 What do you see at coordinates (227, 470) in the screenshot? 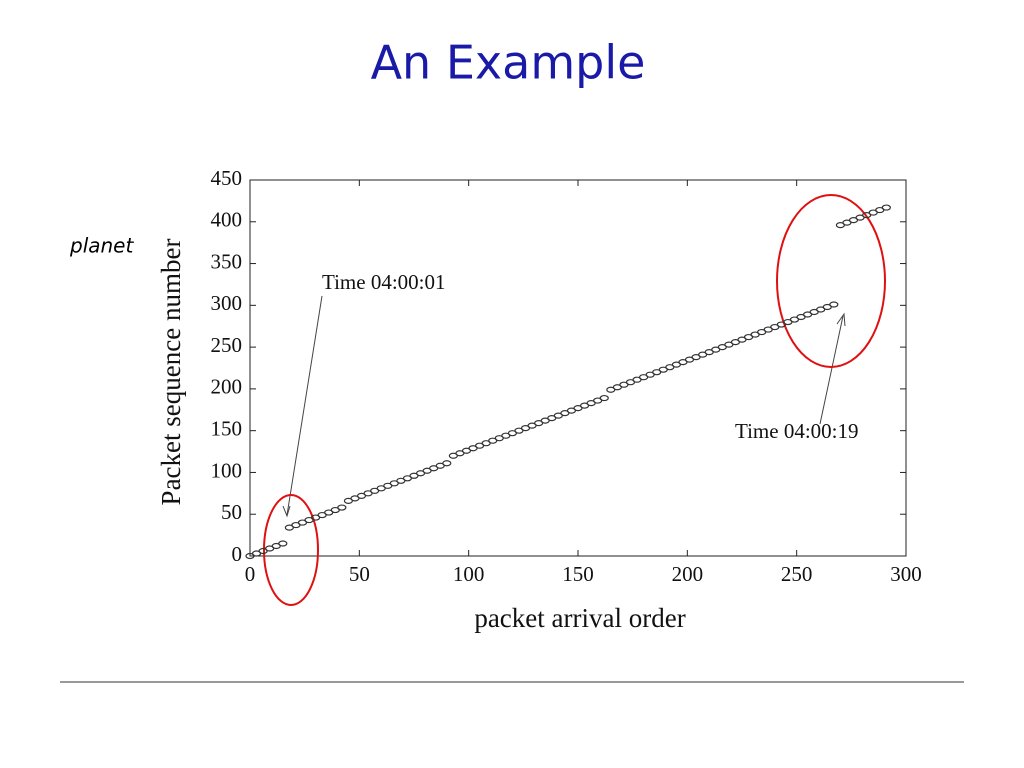
I see `y-tick-label: 100` at bounding box center [227, 470].